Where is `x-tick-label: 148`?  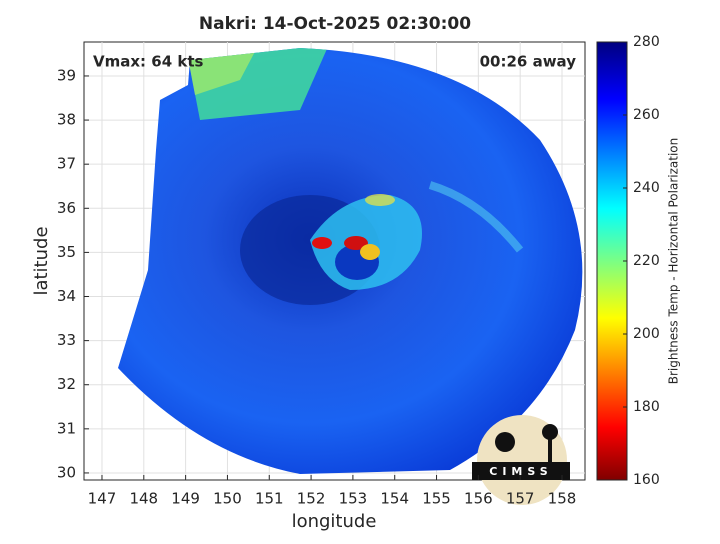 x-tick-label: 148 is located at coordinates (143, 499).